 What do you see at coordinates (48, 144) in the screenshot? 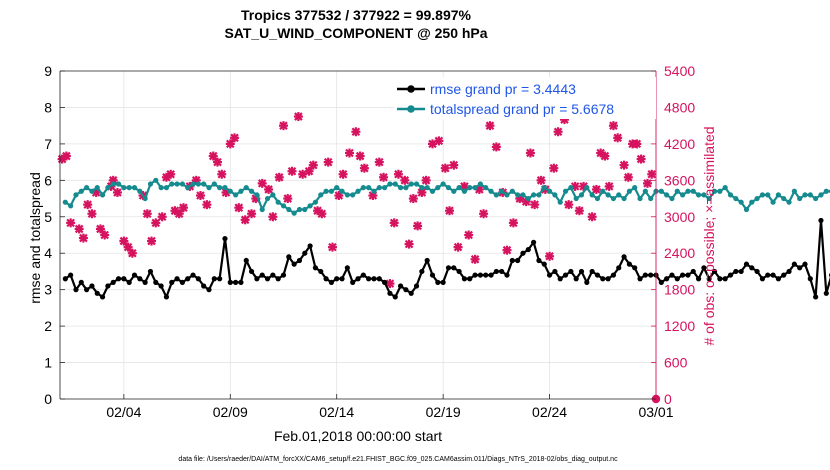
I see `y-tick-label: 7` at bounding box center [48, 144].